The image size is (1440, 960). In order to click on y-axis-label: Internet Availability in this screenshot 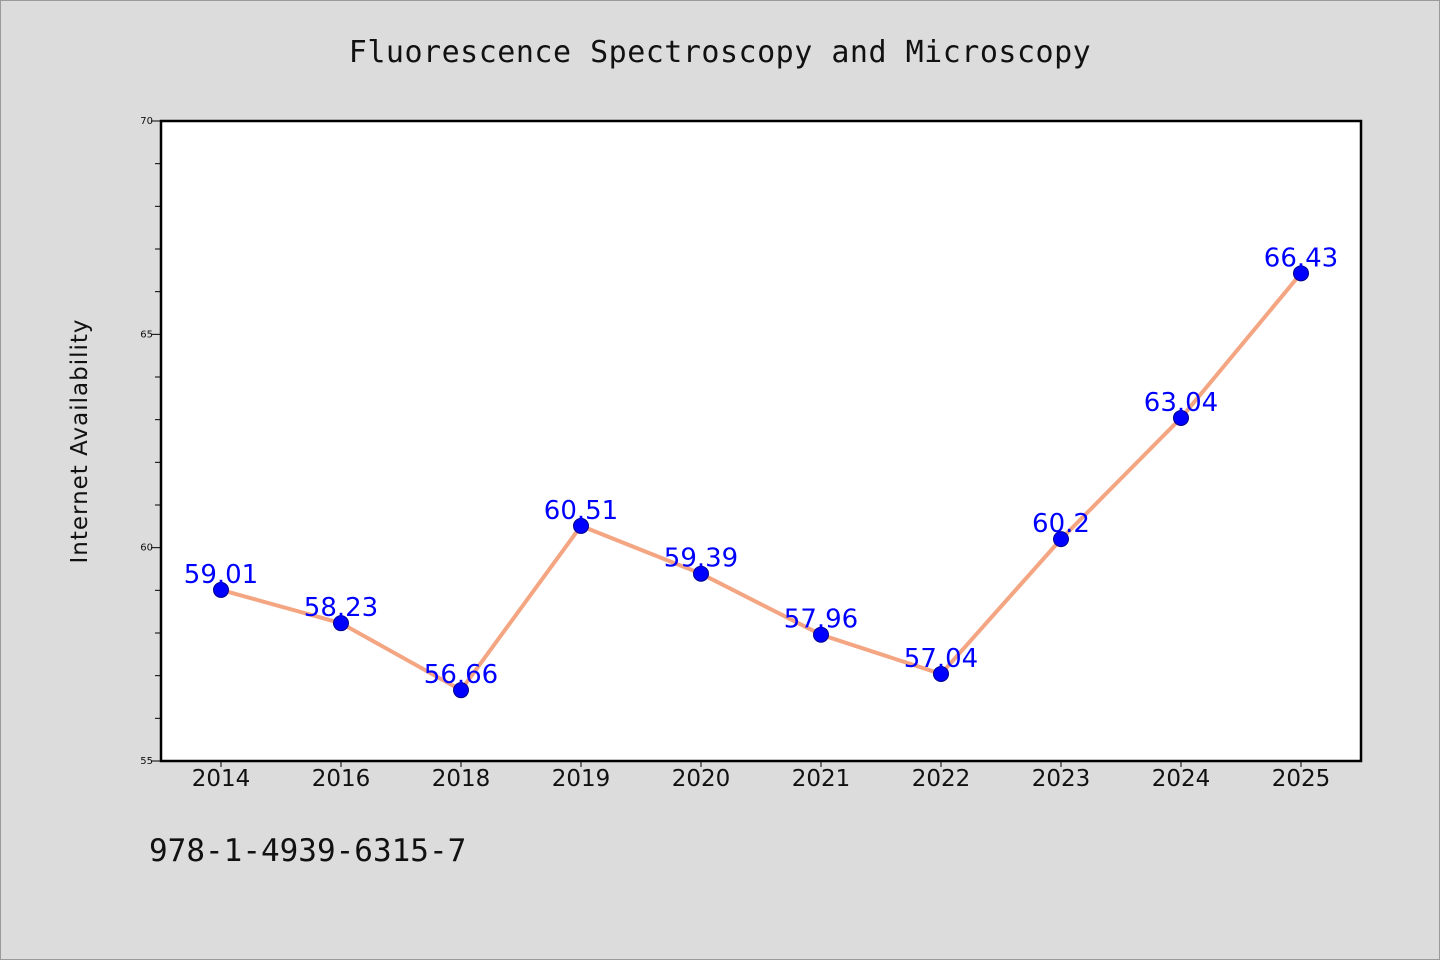, I will do `click(80, 440)`.